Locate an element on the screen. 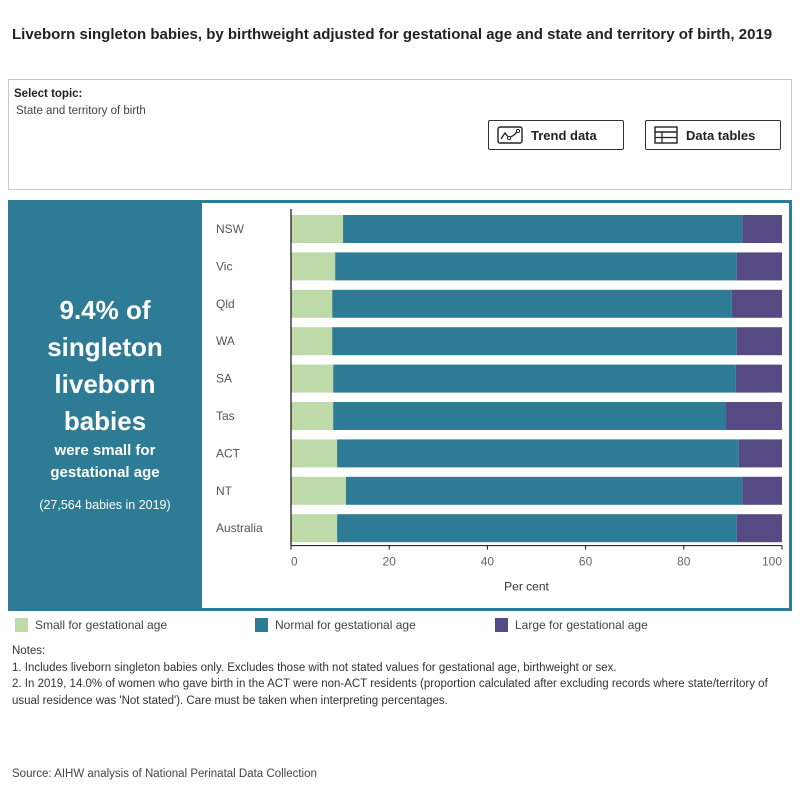 The width and height of the screenshot is (800, 800). x-tick-label-100: 100 is located at coordinates (772, 562).